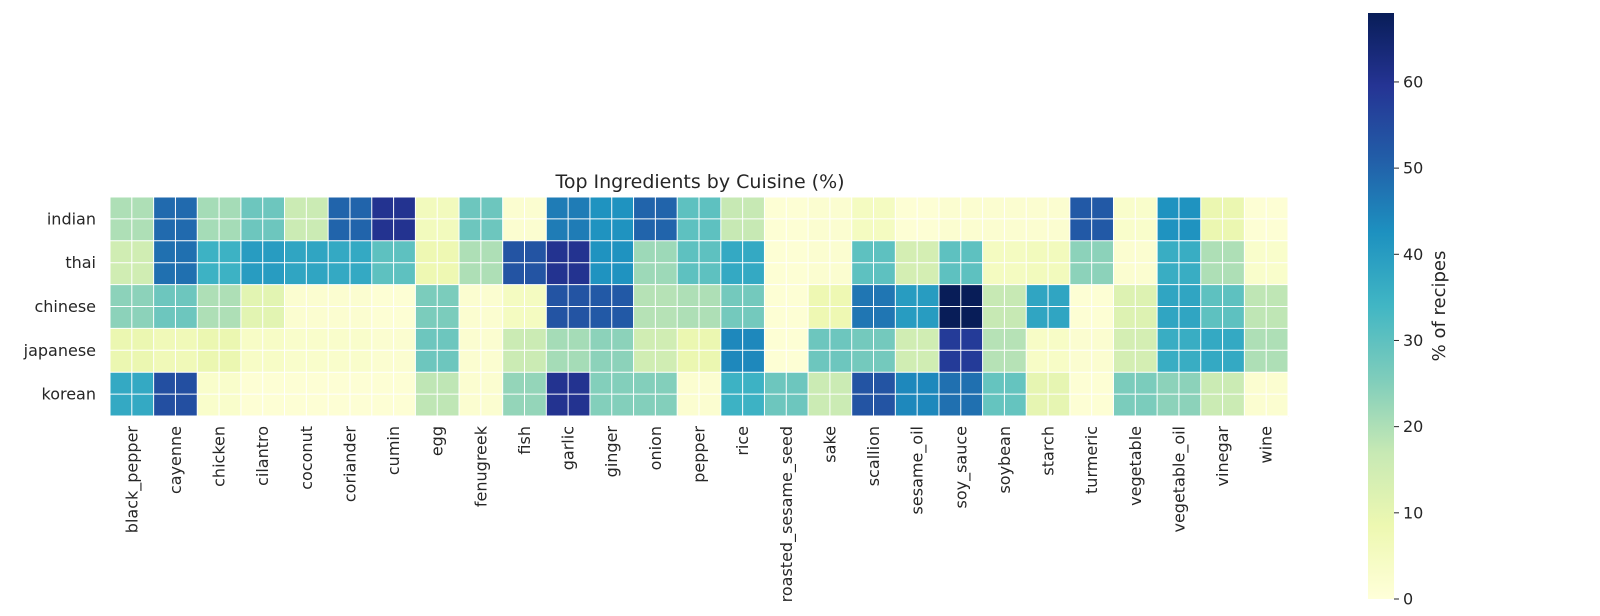 The height and width of the screenshot is (616, 1600). Describe the element at coordinates (1413, 426) in the screenshot. I see `colorbar-tick-label: 20` at that location.